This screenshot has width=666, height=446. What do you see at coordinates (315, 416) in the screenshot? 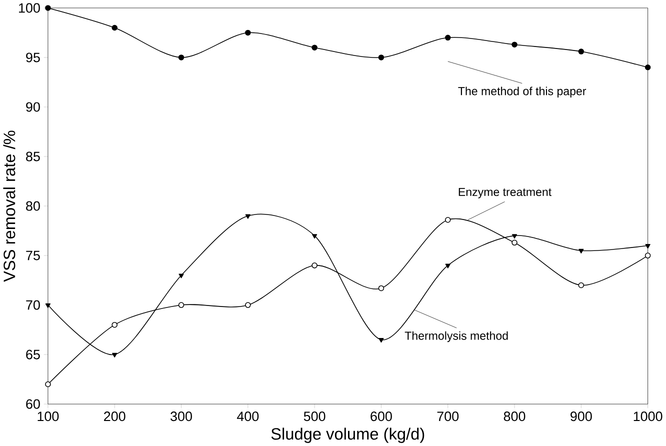
I see `x-tick-label: 500` at bounding box center [315, 416].